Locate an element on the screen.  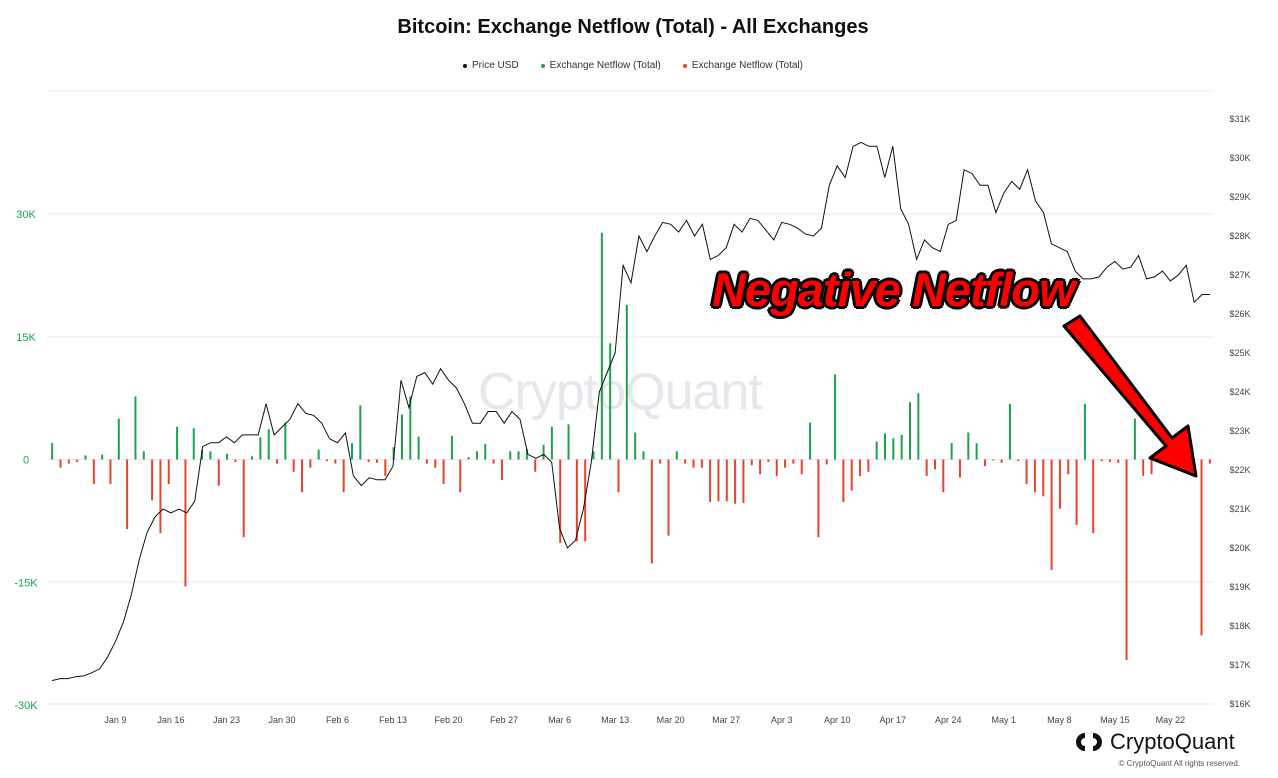
x-tick-label: Feb 20 is located at coordinates (449, 720).